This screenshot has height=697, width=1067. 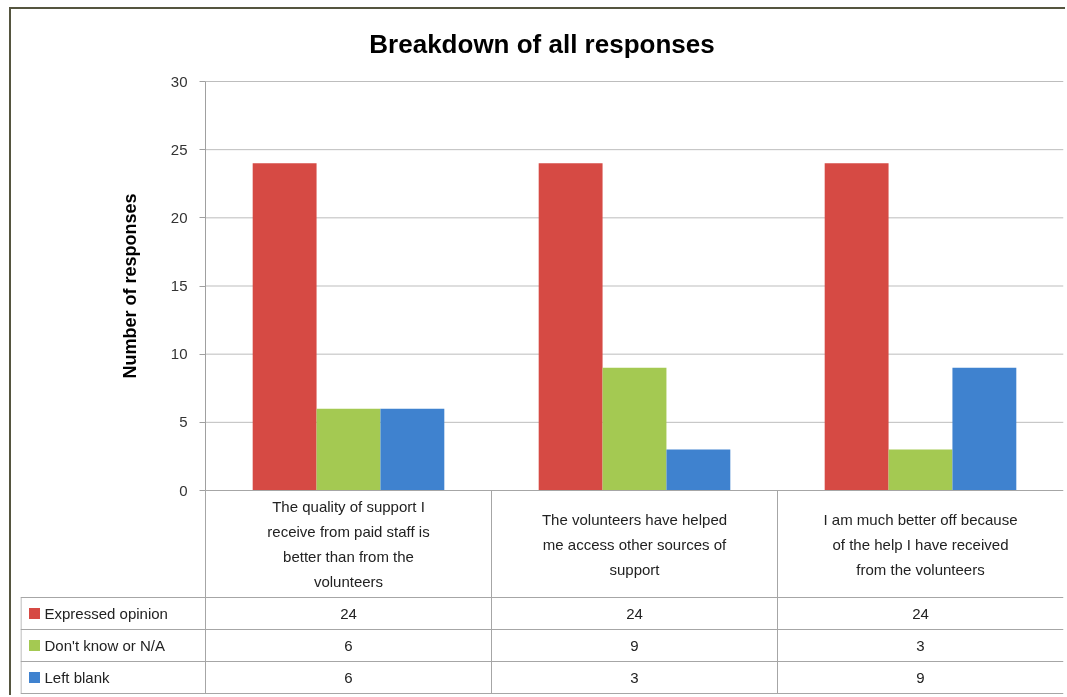 What do you see at coordinates (106, 613) in the screenshot?
I see `legend-label: Expressed opinion` at bounding box center [106, 613].